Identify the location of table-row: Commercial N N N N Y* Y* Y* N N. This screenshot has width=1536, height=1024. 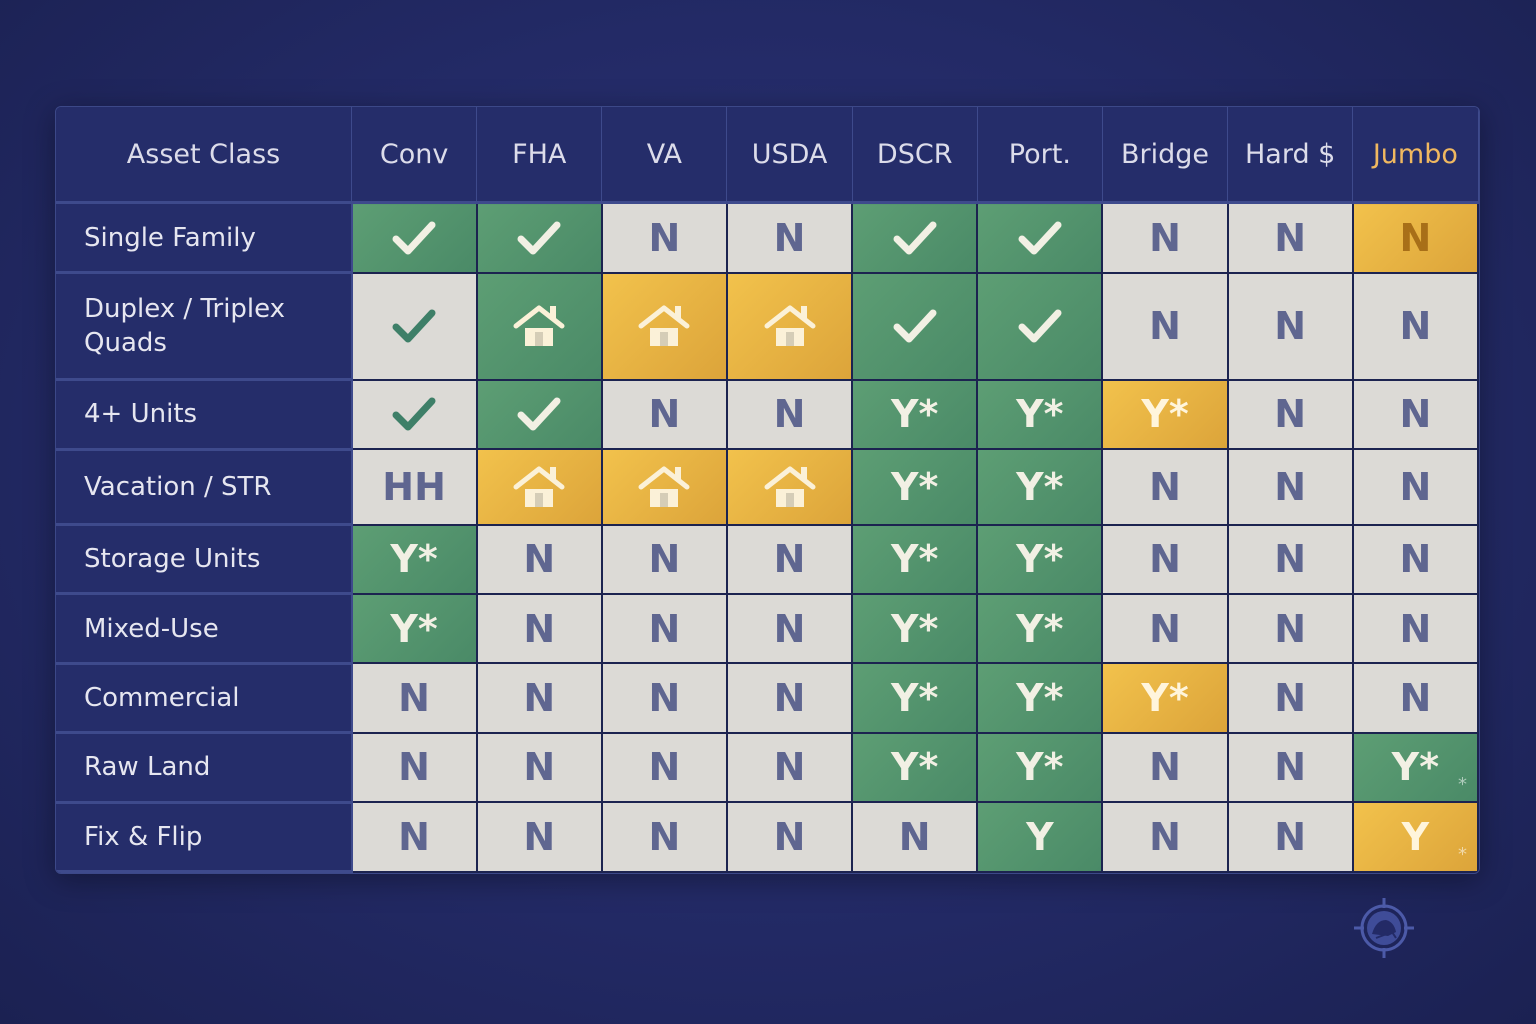
(767, 698).